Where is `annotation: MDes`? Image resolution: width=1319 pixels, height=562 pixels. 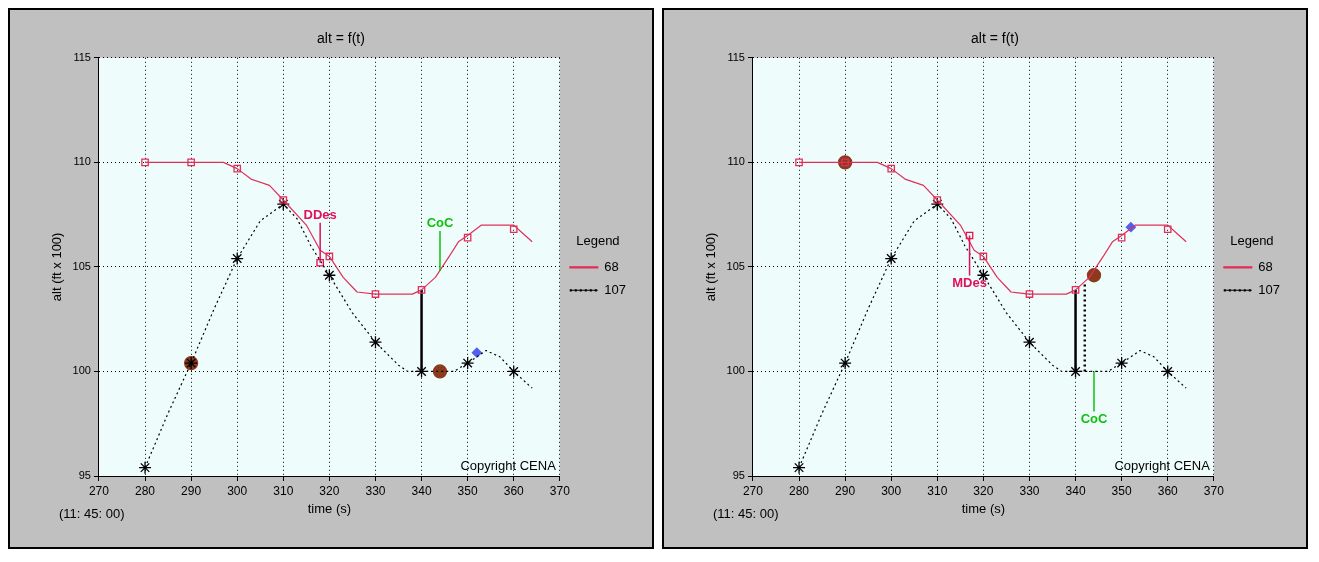
annotation: MDes is located at coordinates (969, 282).